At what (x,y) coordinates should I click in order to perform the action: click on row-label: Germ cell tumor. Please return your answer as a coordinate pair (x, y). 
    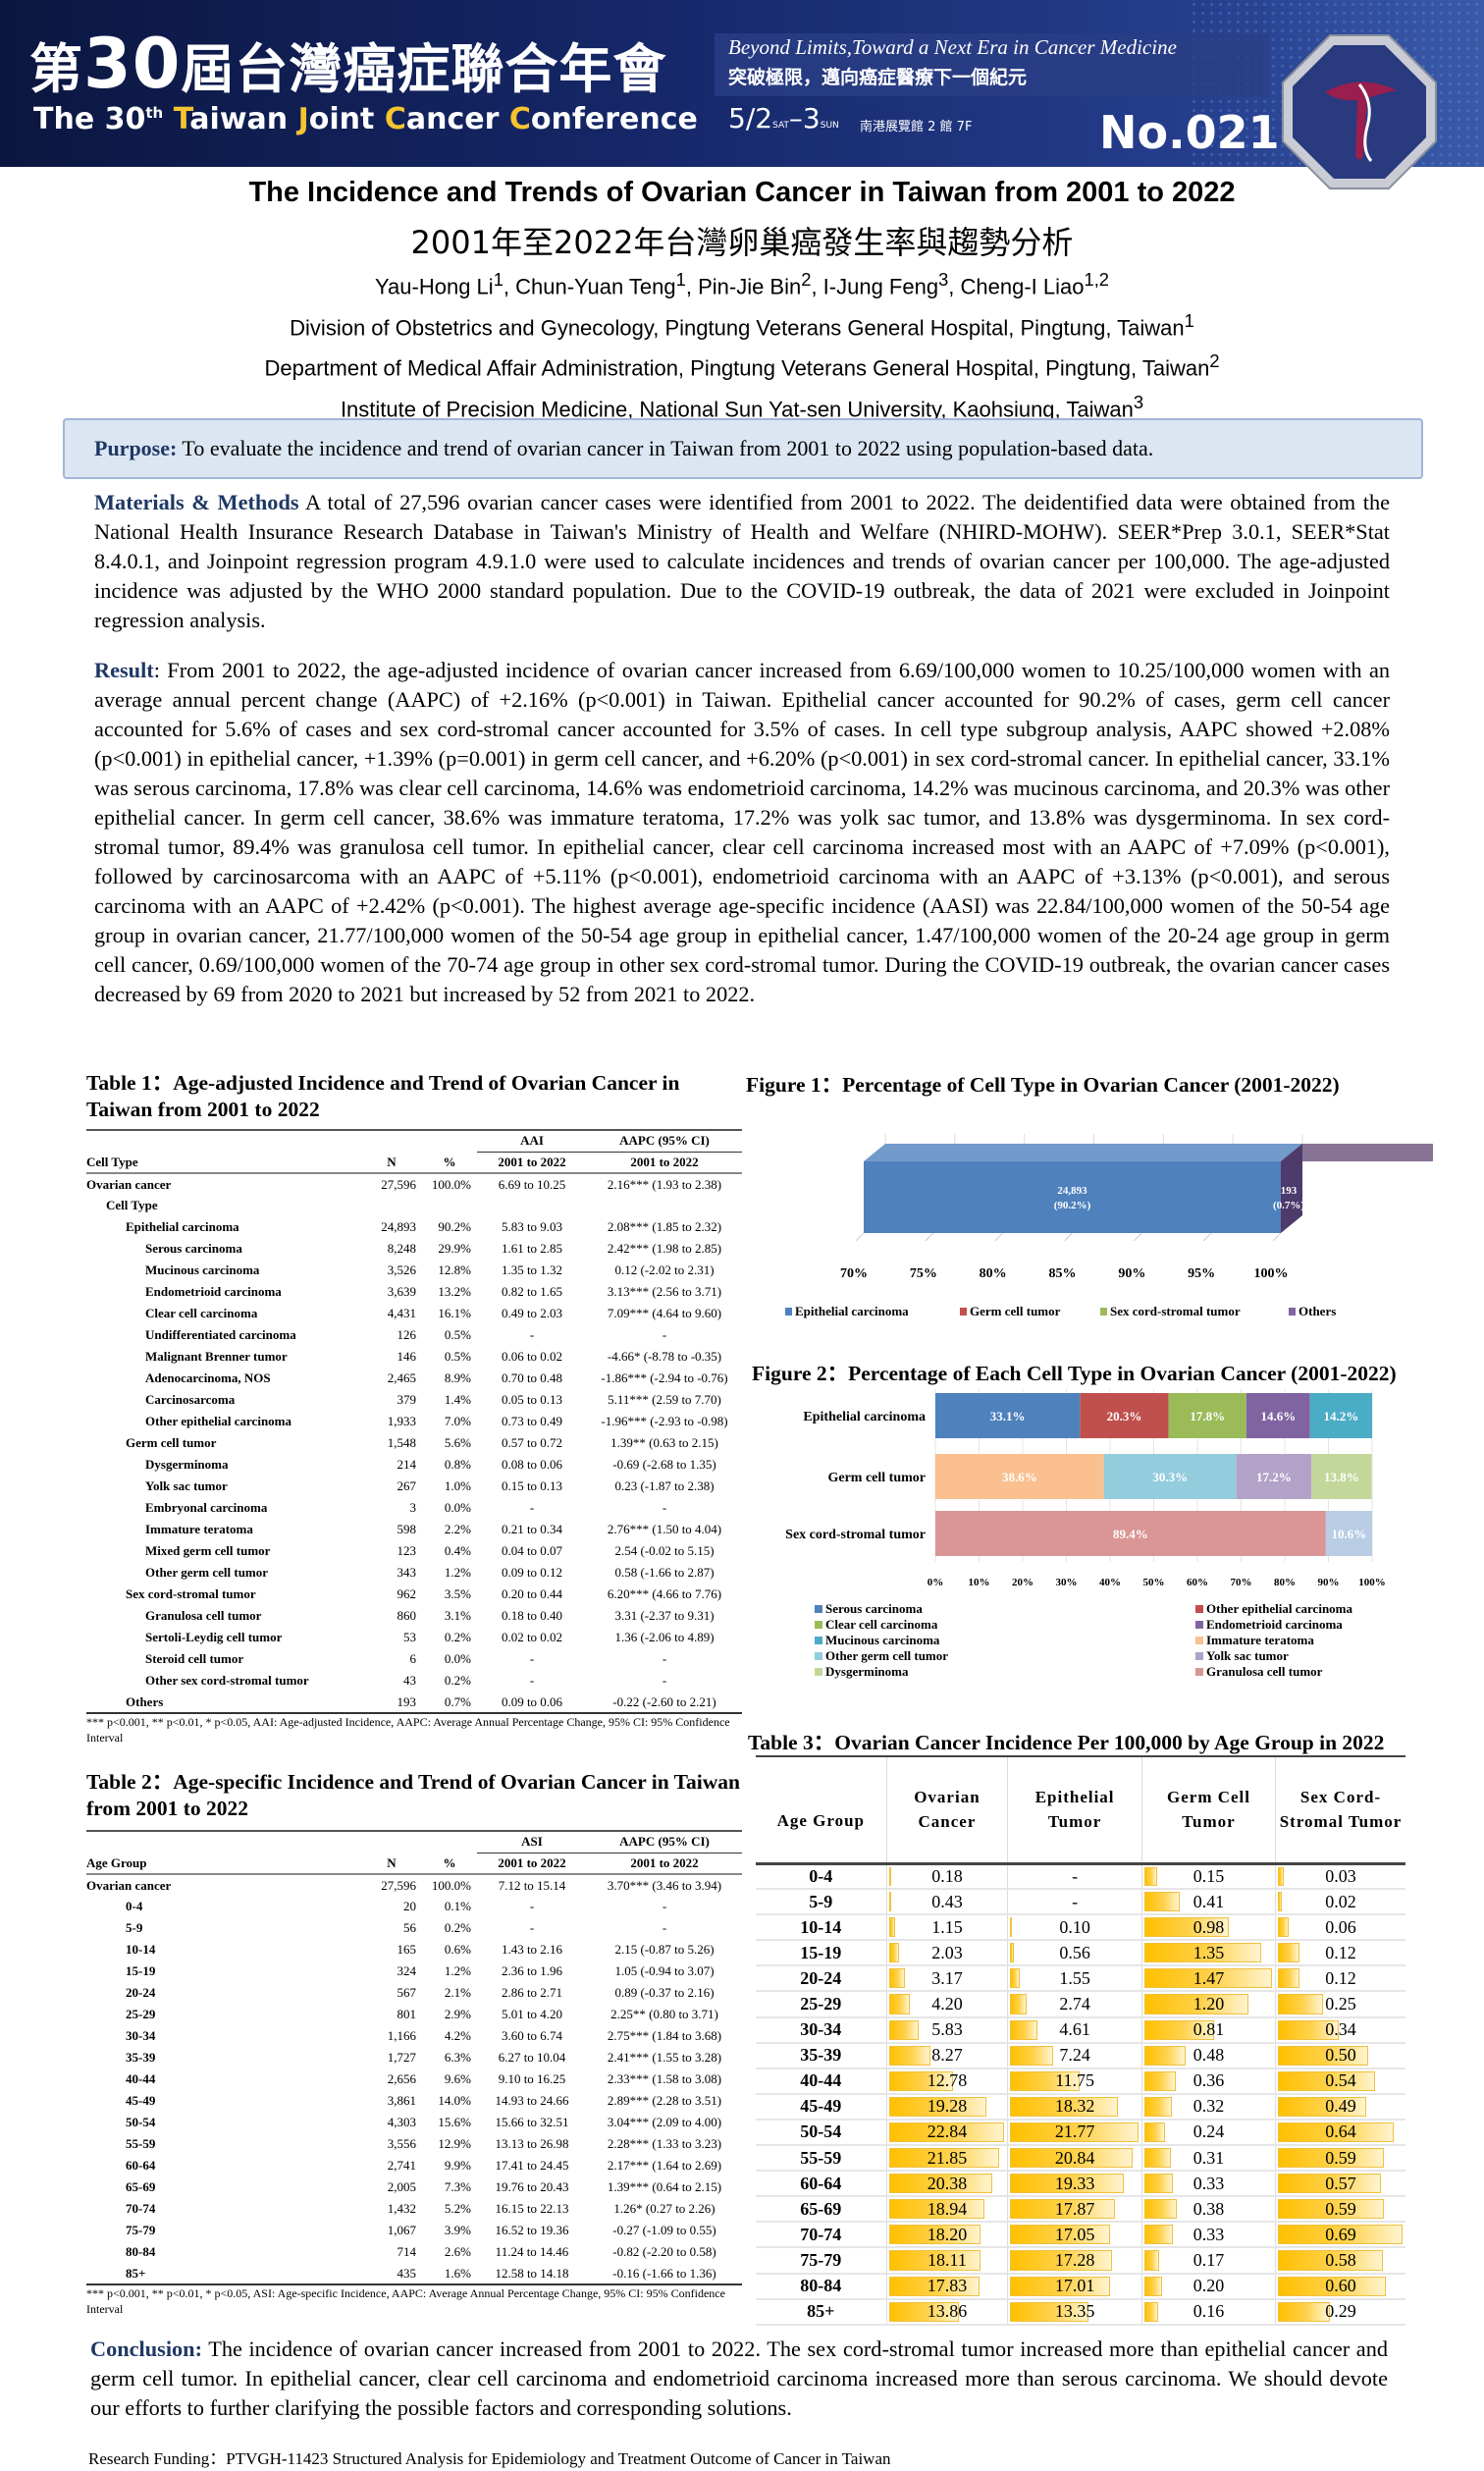
    Looking at the image, I should click on (171, 1442).